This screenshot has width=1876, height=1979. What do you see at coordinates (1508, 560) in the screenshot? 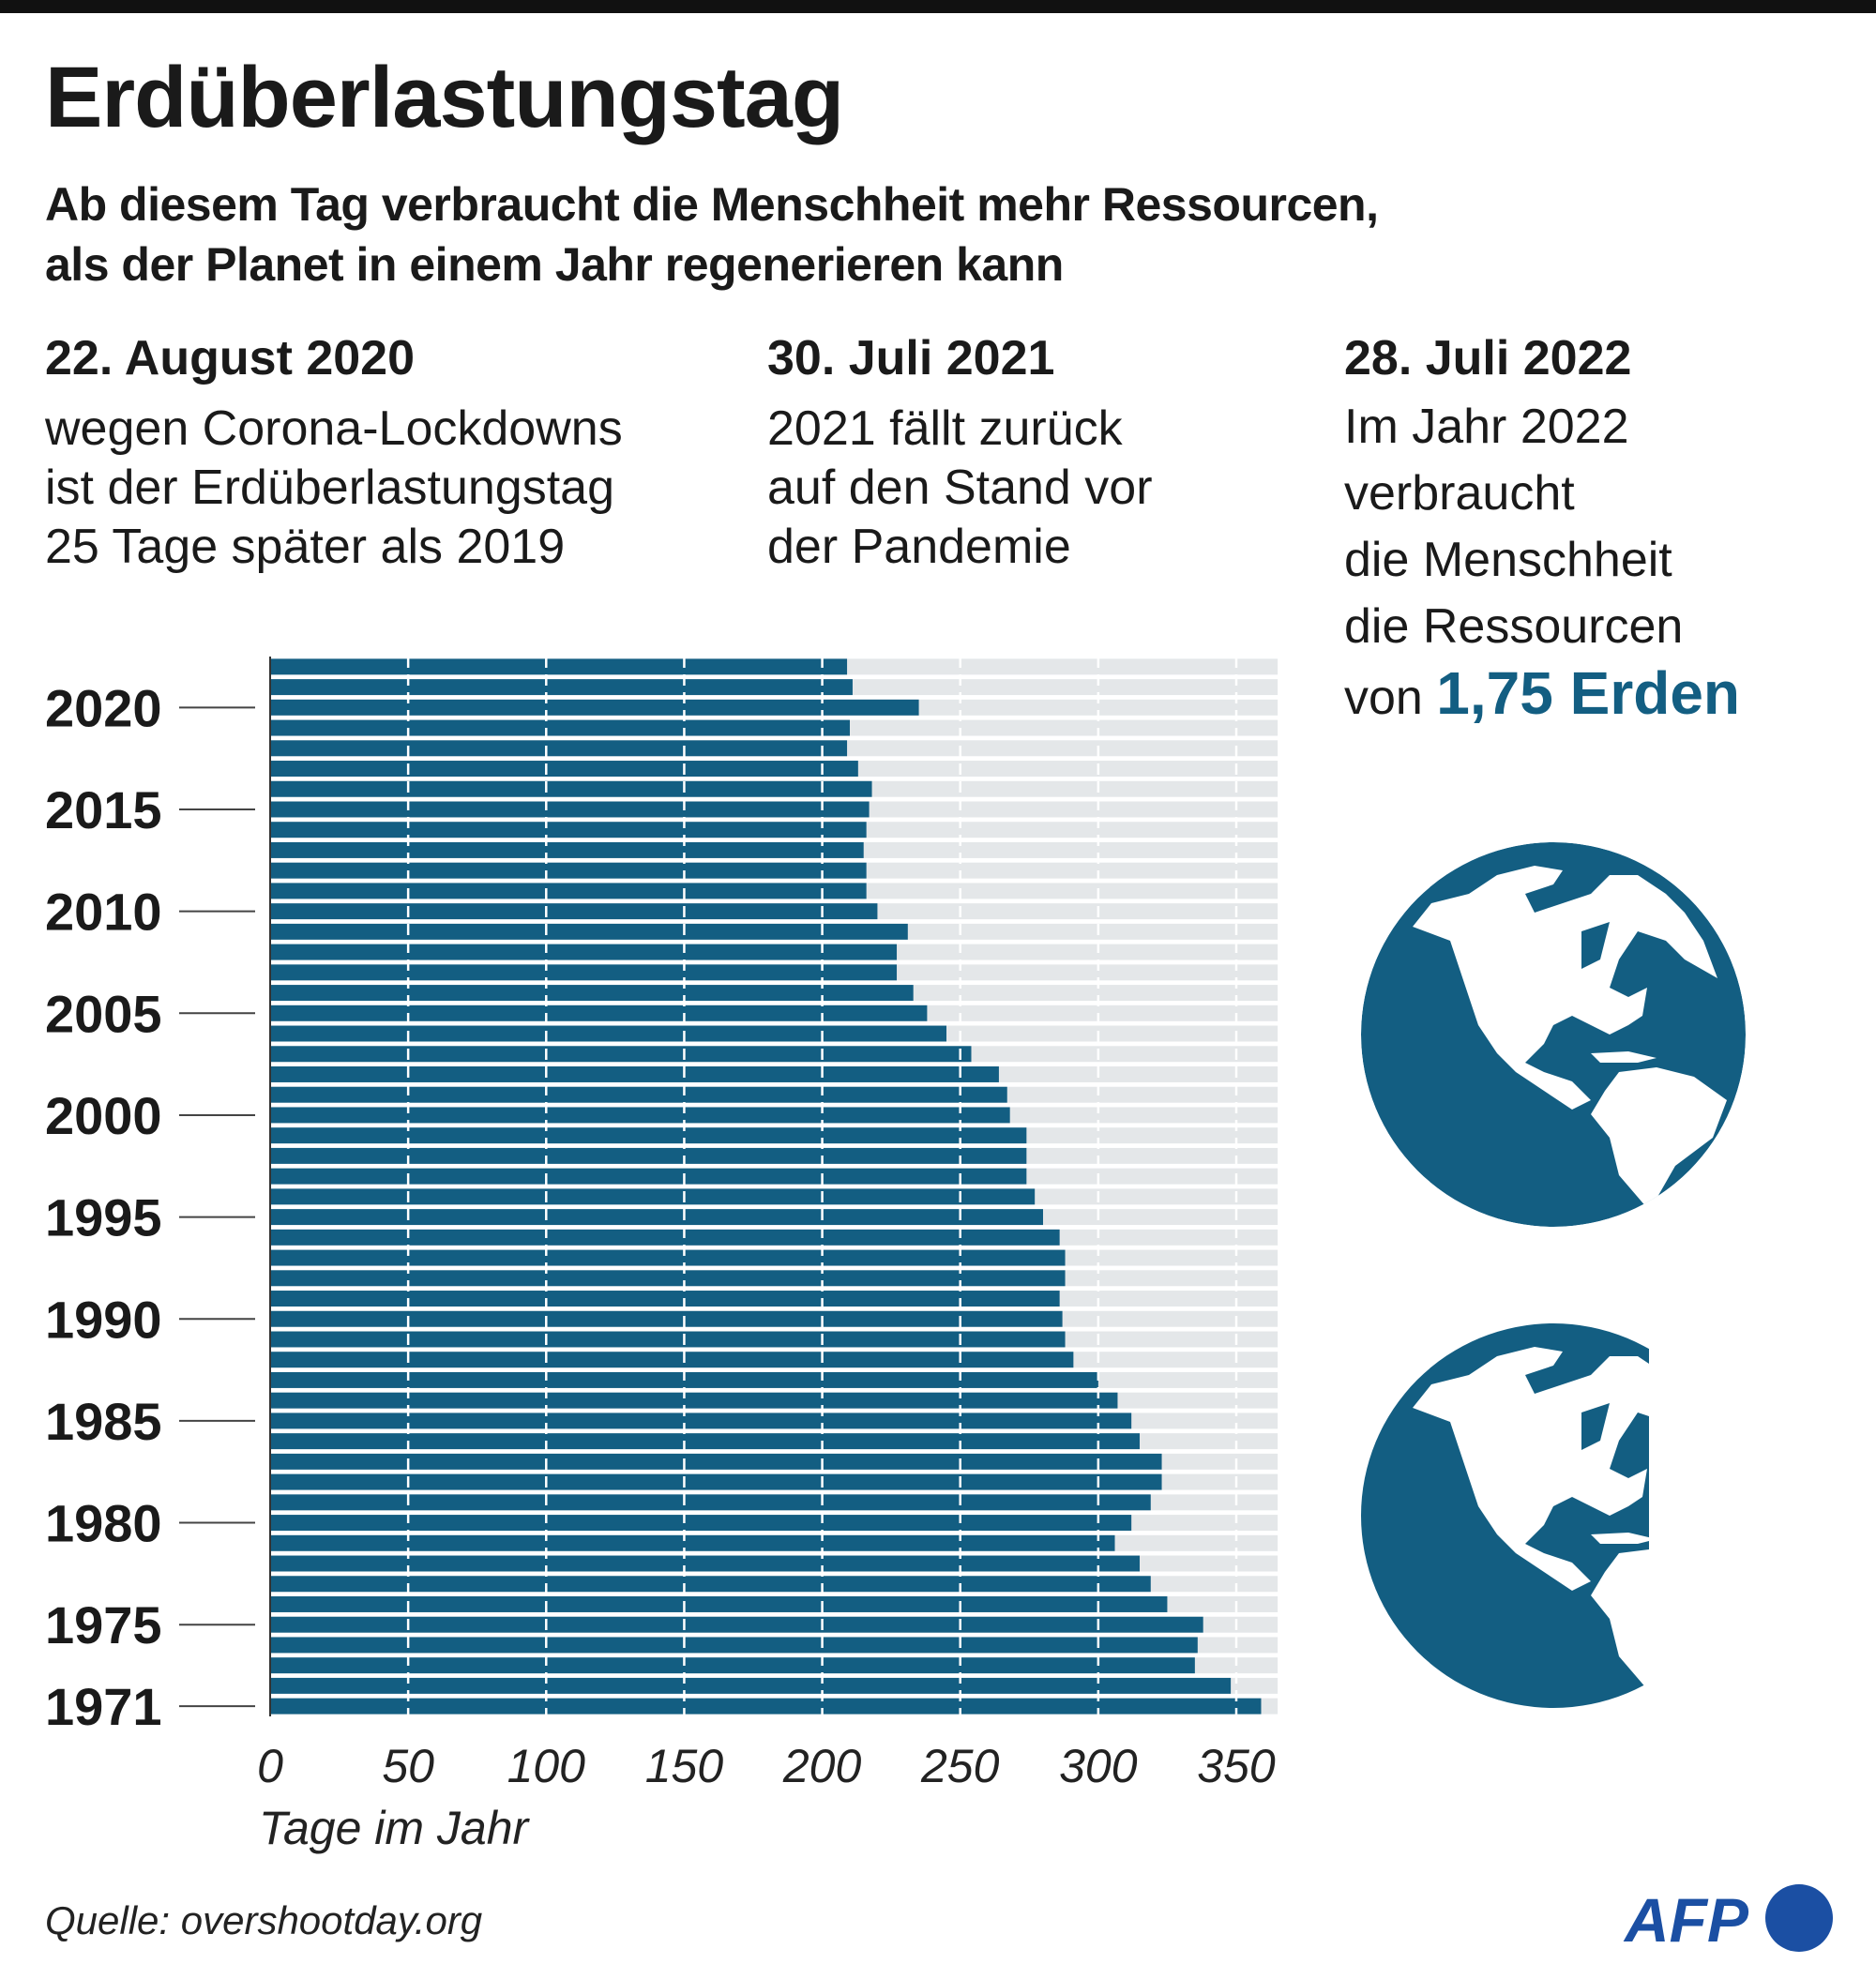
I see `annotation-line: die Menschheit` at bounding box center [1508, 560].